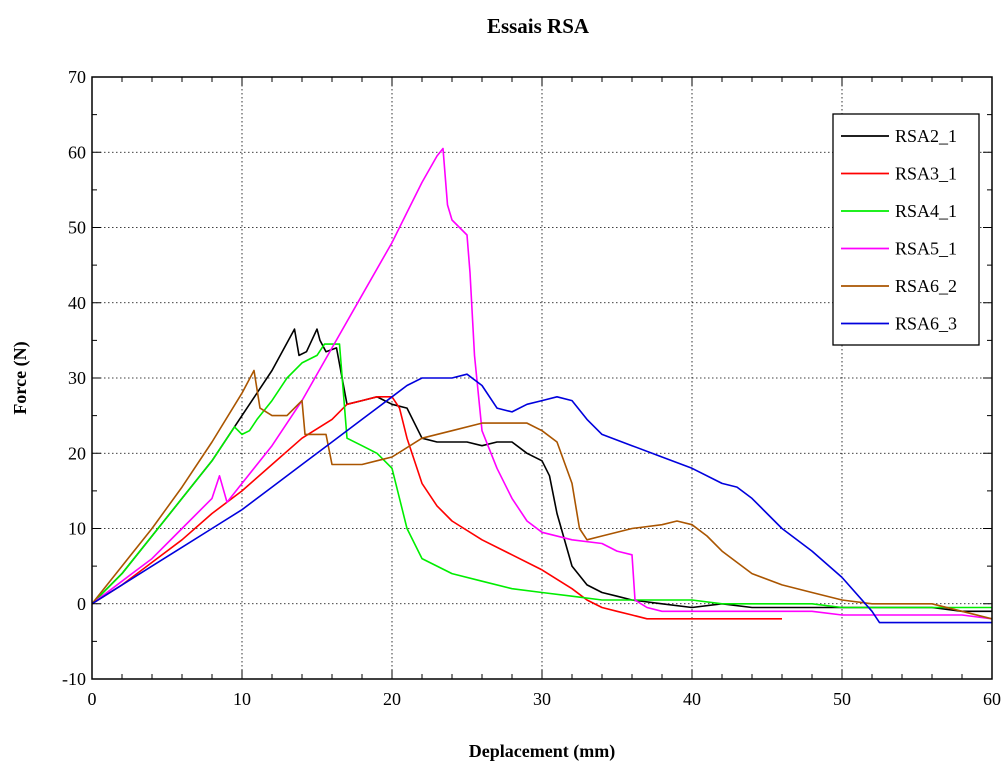 The image size is (1005, 771). I want to click on x-tick-label: 40, so click(692, 699).